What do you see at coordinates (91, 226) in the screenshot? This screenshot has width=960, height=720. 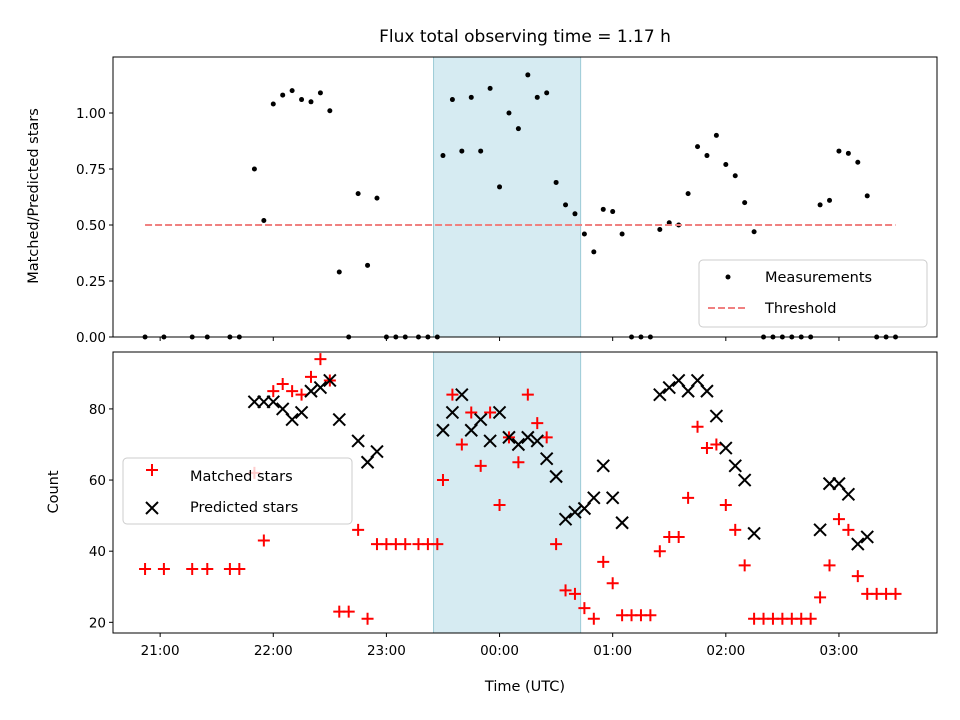 I see `y-tick-label: 0.50` at bounding box center [91, 226].